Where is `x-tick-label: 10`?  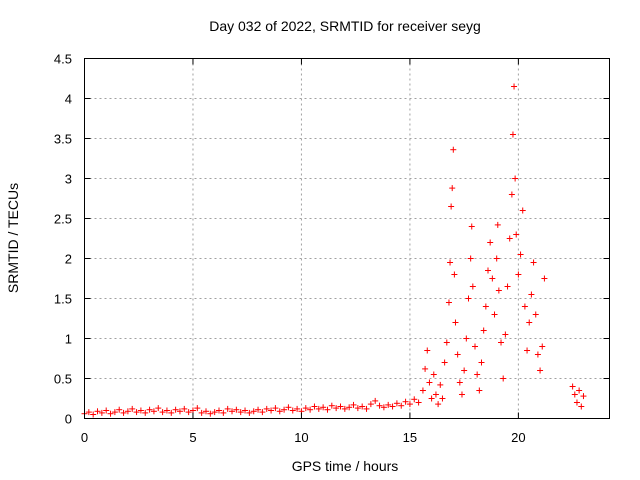
x-tick-label: 10 is located at coordinates (301, 437).